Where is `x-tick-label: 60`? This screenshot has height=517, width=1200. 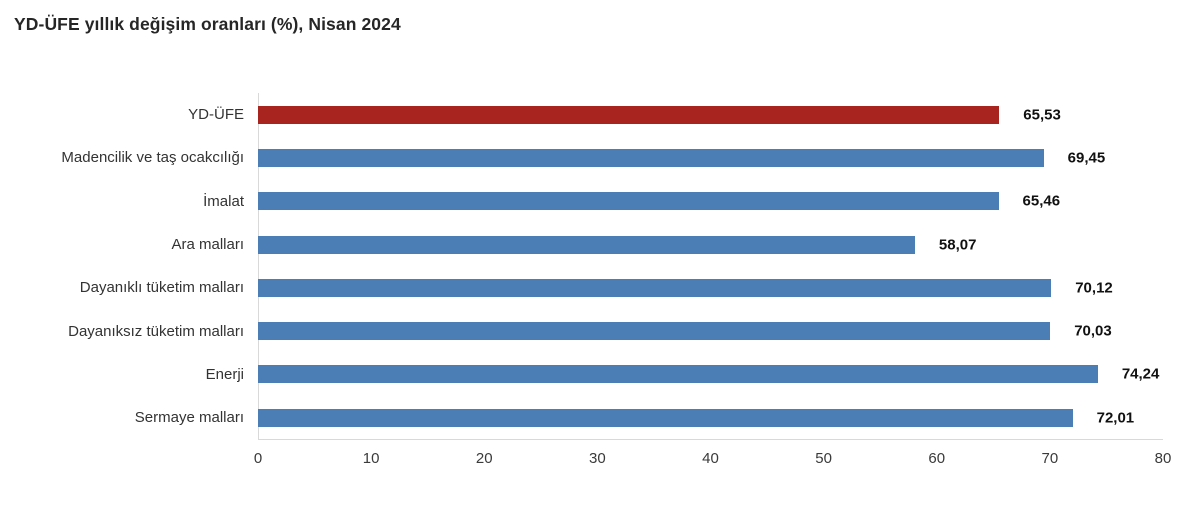
x-tick-label: 60 is located at coordinates (937, 458).